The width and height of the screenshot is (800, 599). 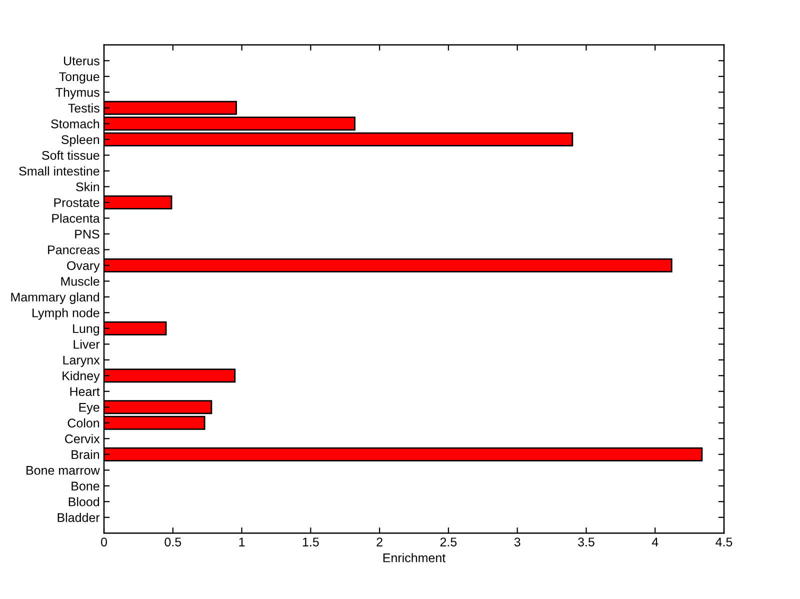 What do you see at coordinates (88, 187) in the screenshot?
I see `y-tick-label: Skin` at bounding box center [88, 187].